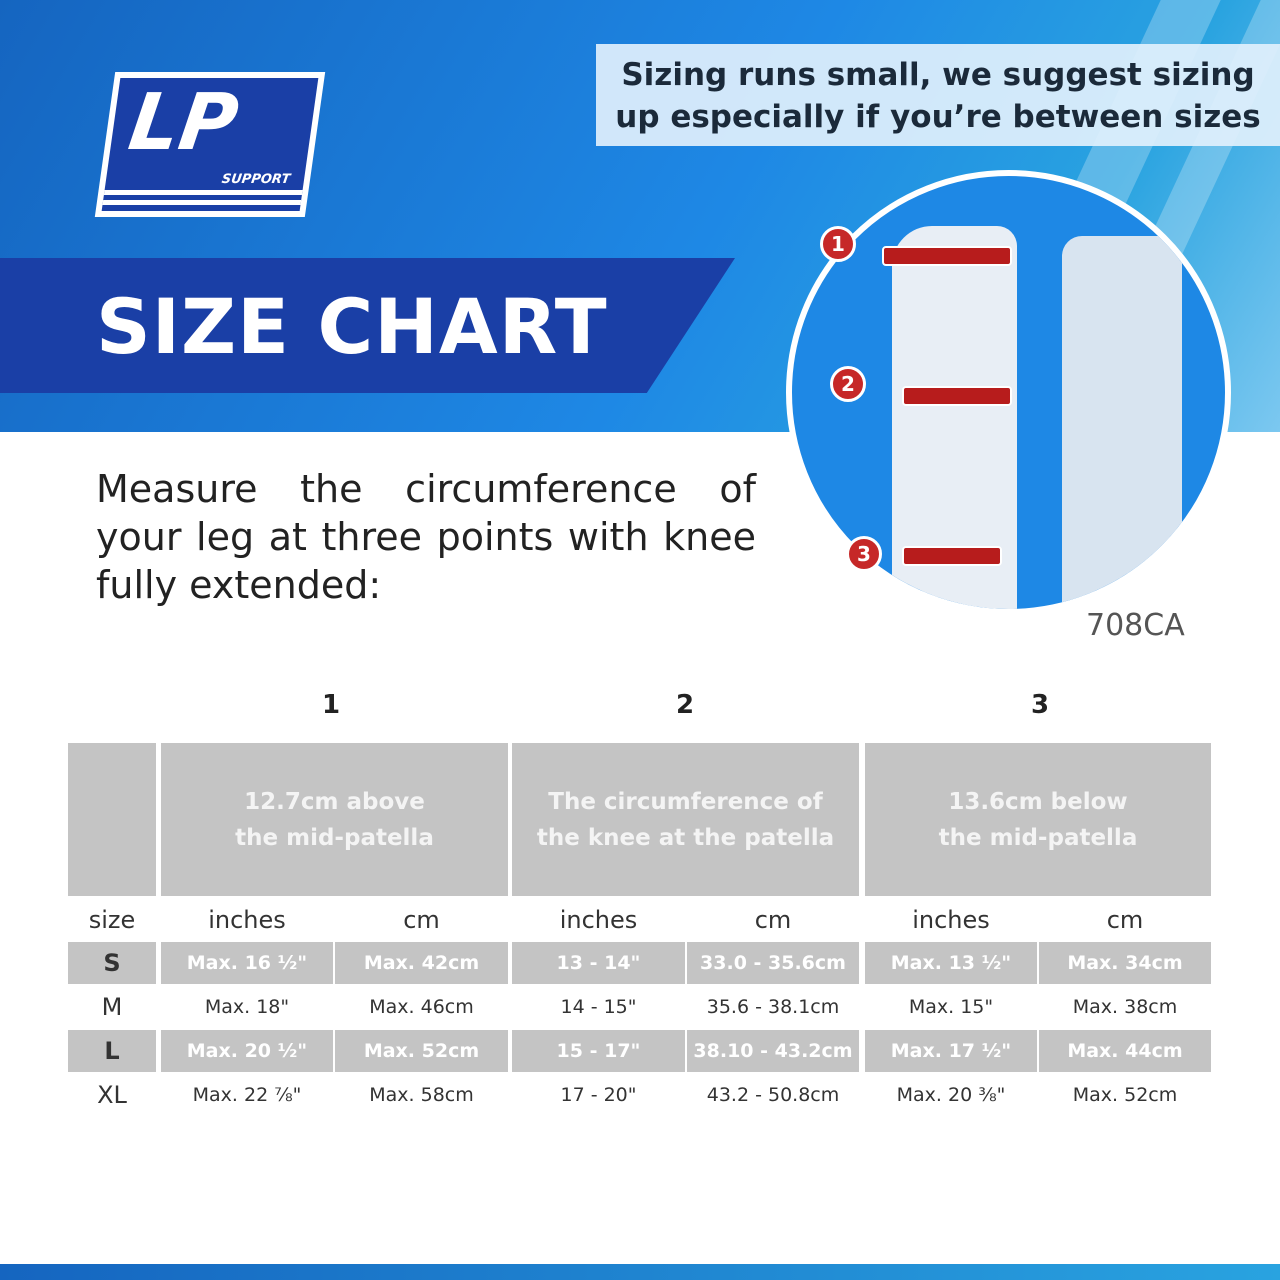  What do you see at coordinates (951, 1095) in the screenshot?
I see `table-cell: Max. 20 ⅜"` at bounding box center [951, 1095].